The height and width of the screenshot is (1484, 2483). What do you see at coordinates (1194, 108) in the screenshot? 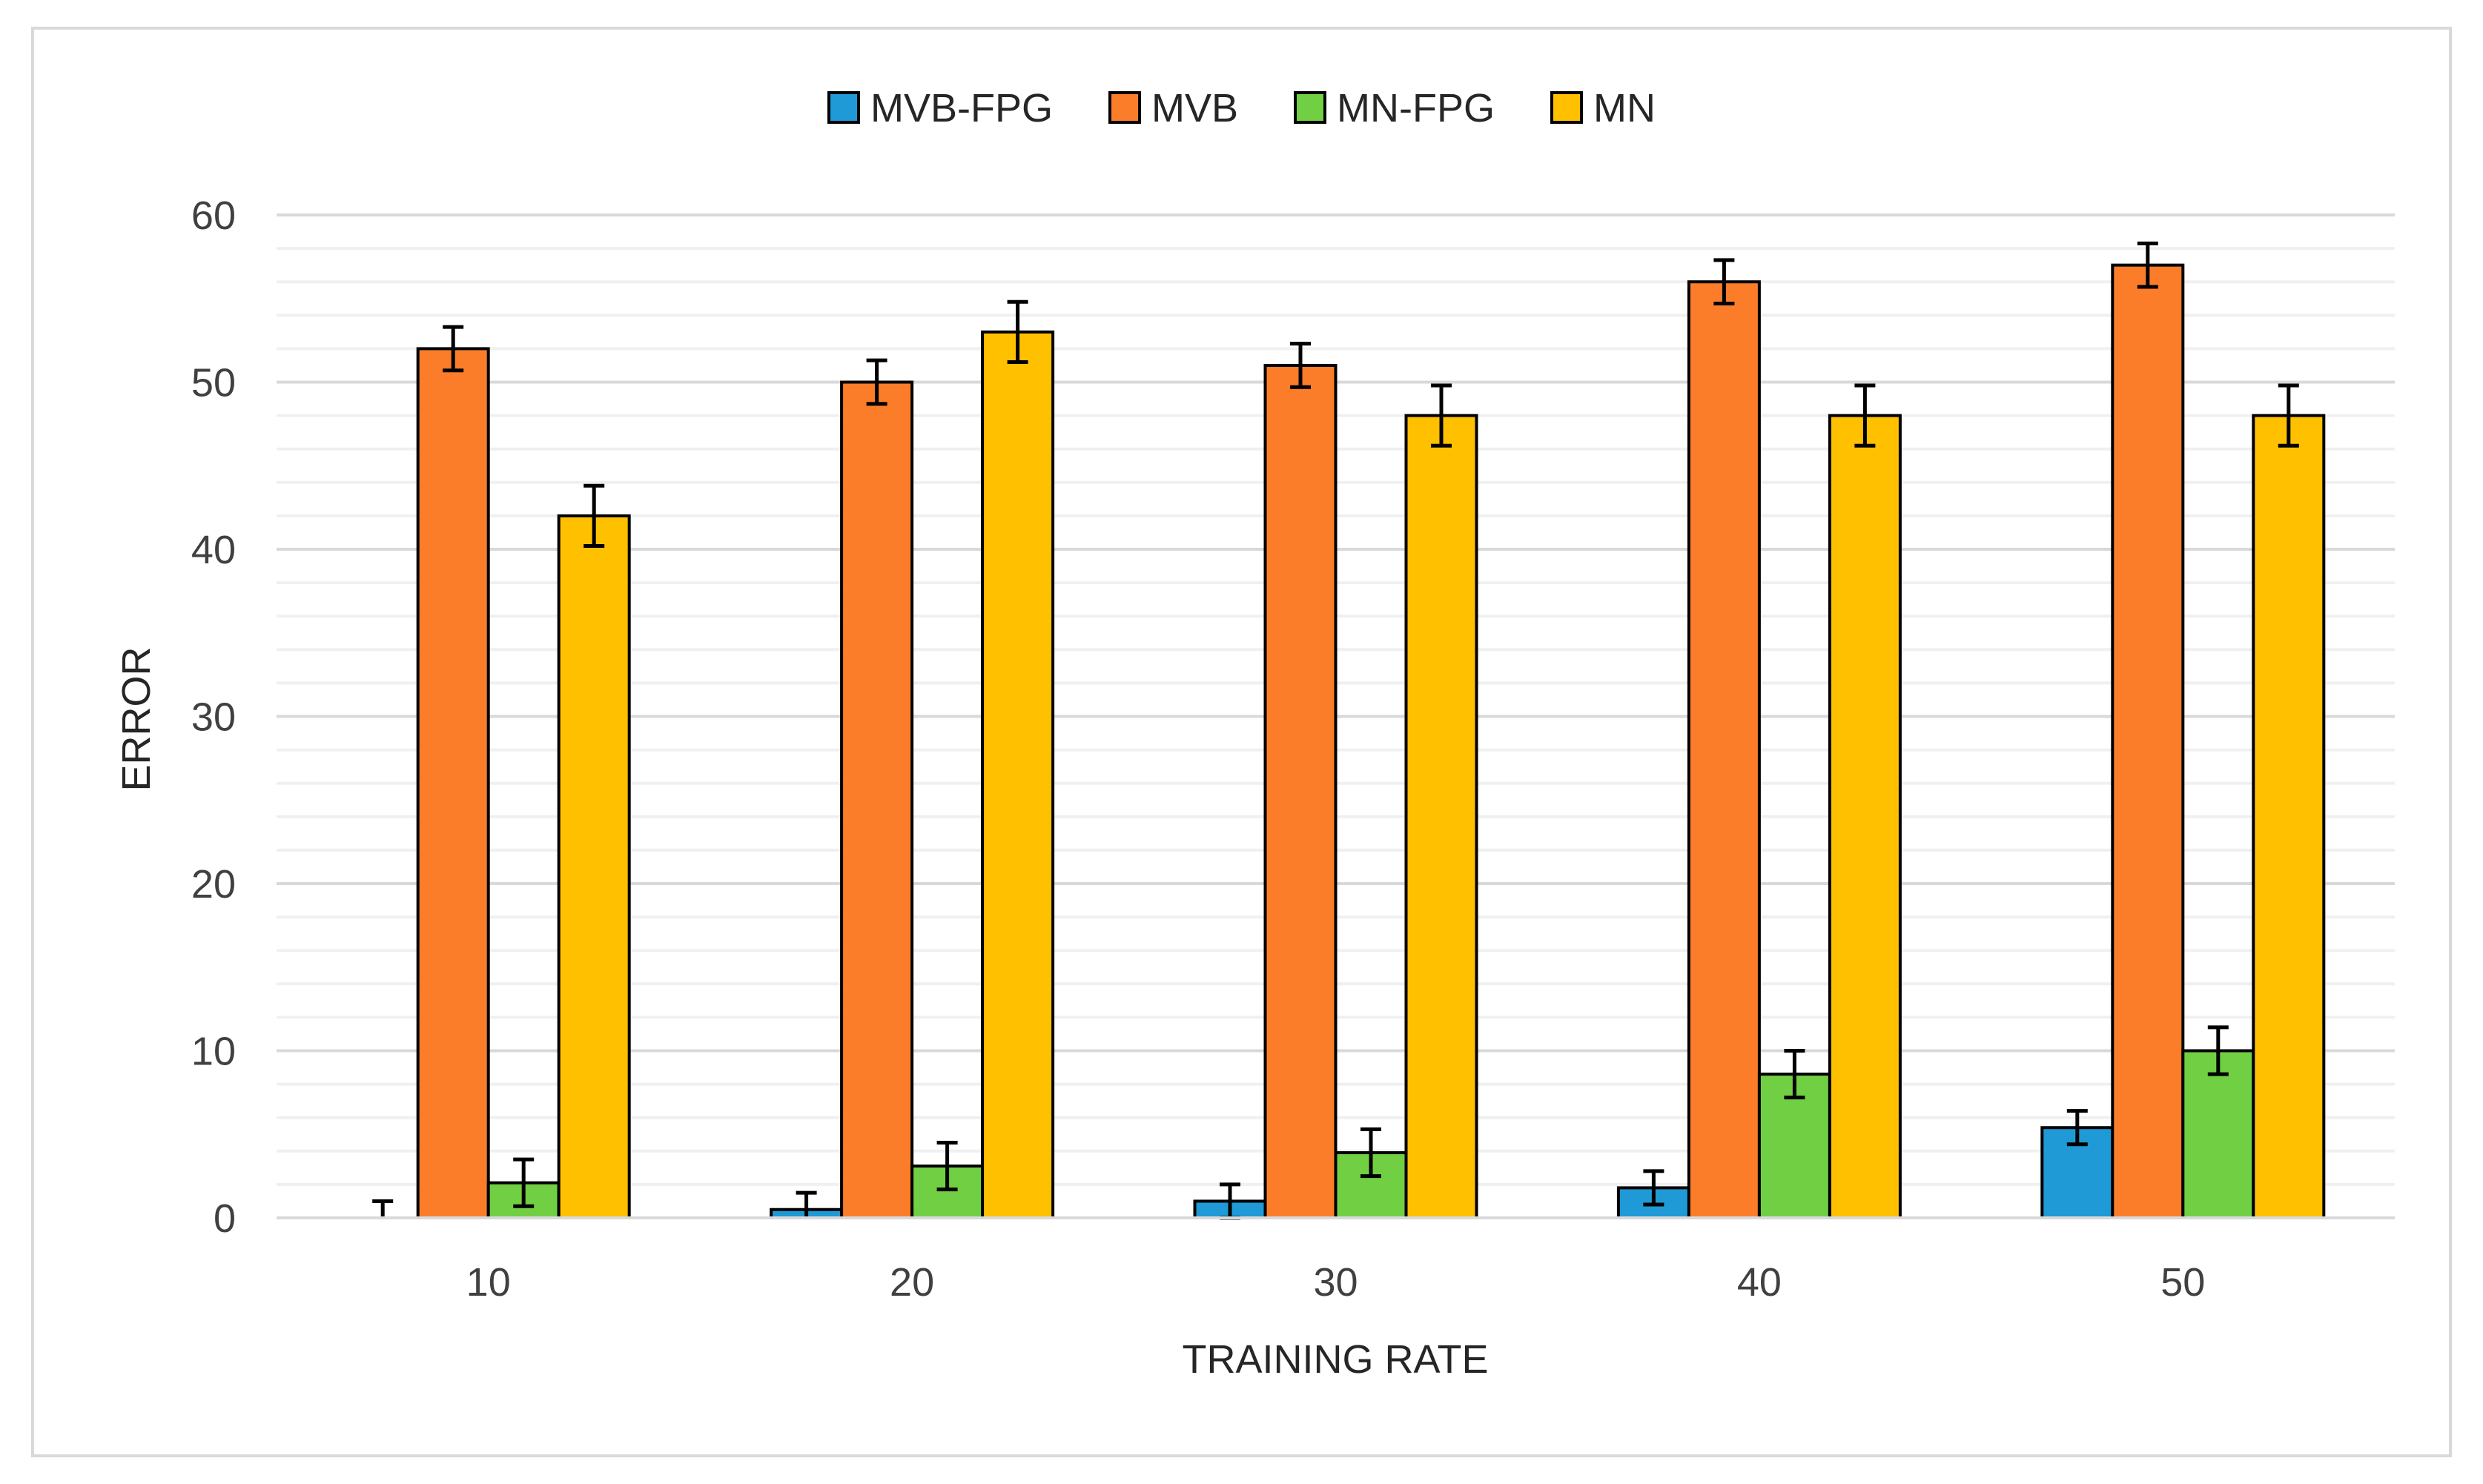
I see `legend-label: MVB` at bounding box center [1194, 108].